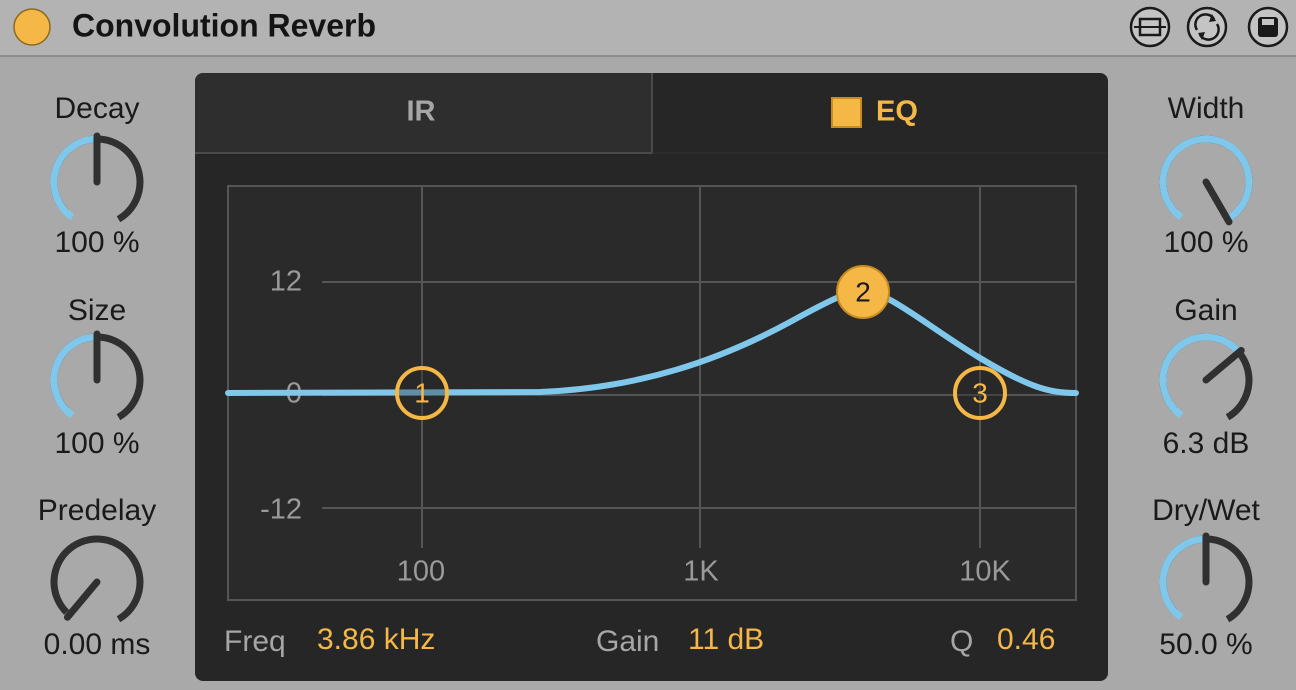 This screenshot has width=1296, height=690. Describe the element at coordinates (224, 25) in the screenshot. I see `device-title: Convolution Reverb` at that location.